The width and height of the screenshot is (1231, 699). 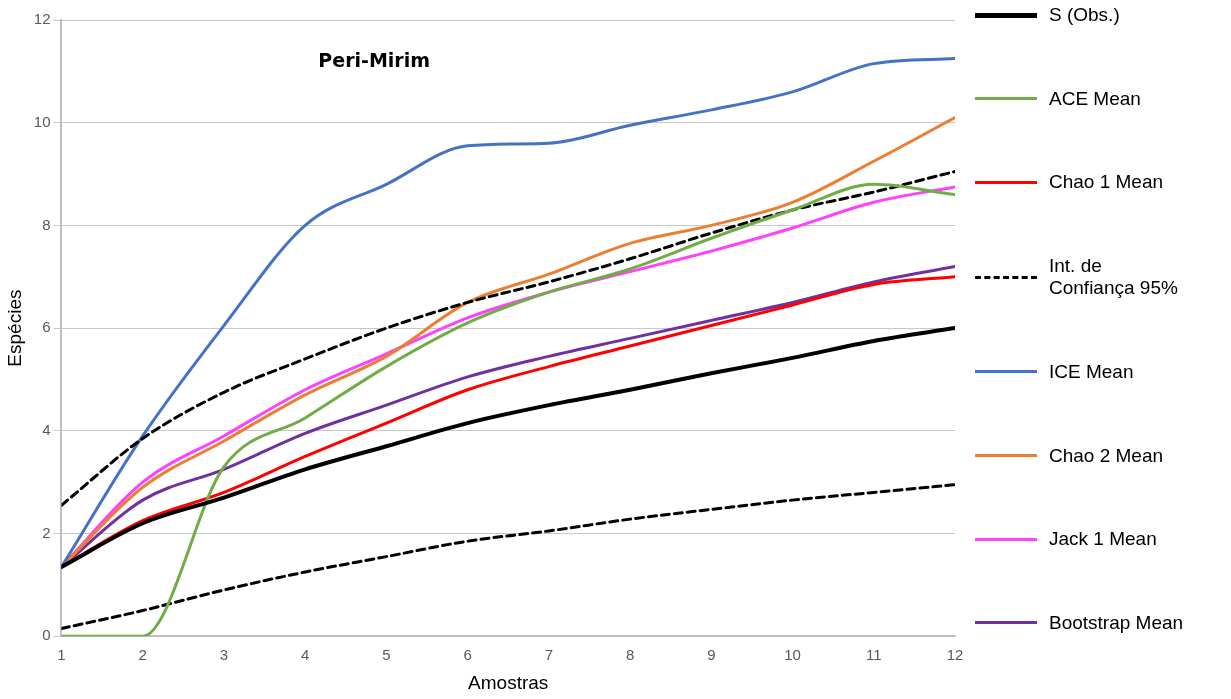 I want to click on x-axis-title: Amostras, so click(x=508, y=682).